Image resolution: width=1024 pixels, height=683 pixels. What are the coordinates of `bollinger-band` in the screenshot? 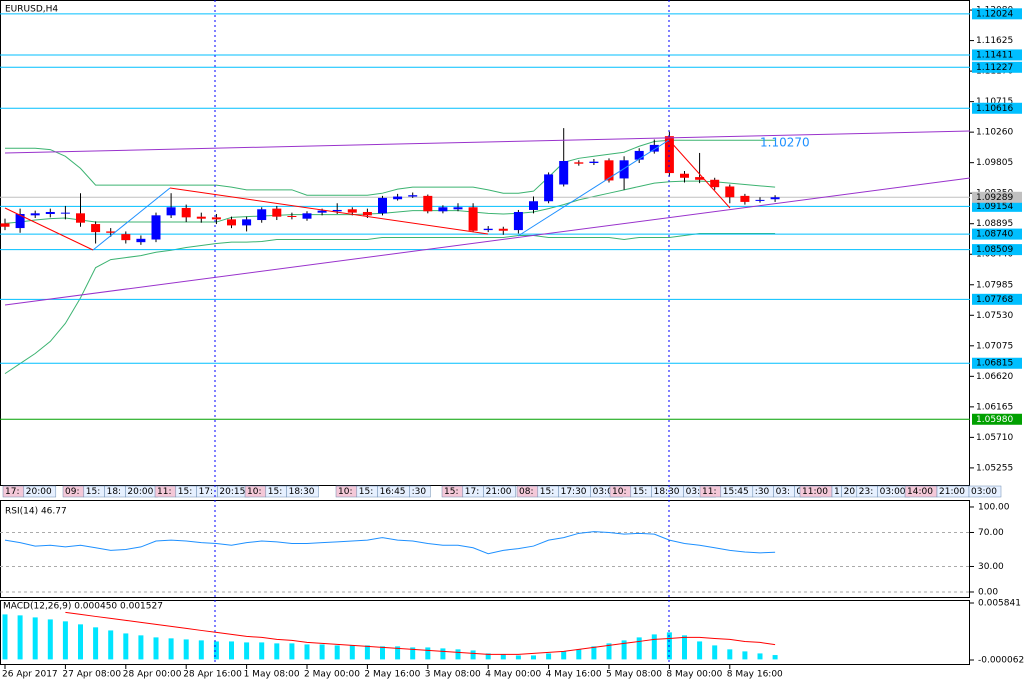 It's located at (390, 167).